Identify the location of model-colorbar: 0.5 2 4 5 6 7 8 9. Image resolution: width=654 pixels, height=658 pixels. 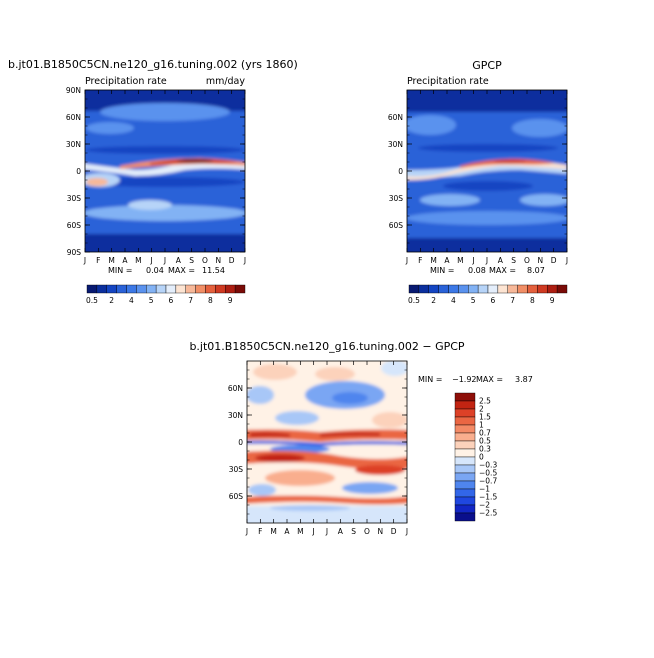
(166, 294).